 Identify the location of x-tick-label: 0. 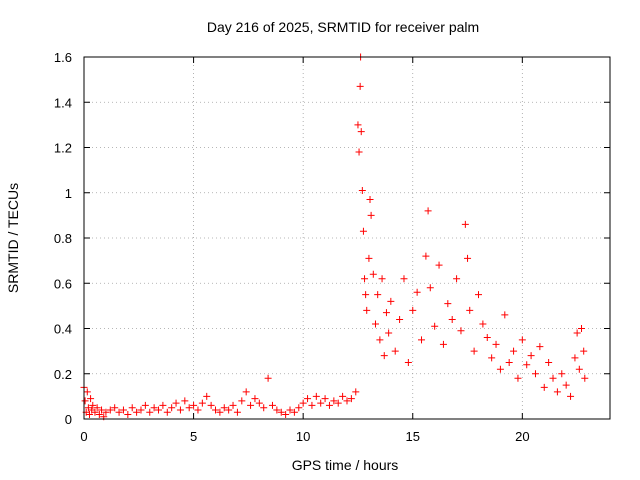
(83, 436).